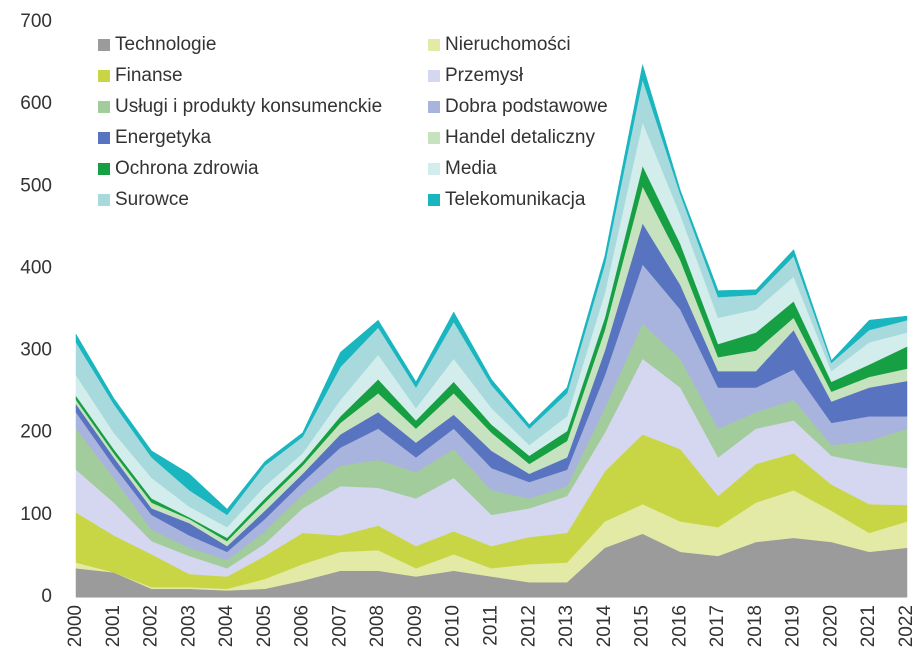 The image size is (917, 658). I want to click on legend-label: Surowce, so click(152, 199).